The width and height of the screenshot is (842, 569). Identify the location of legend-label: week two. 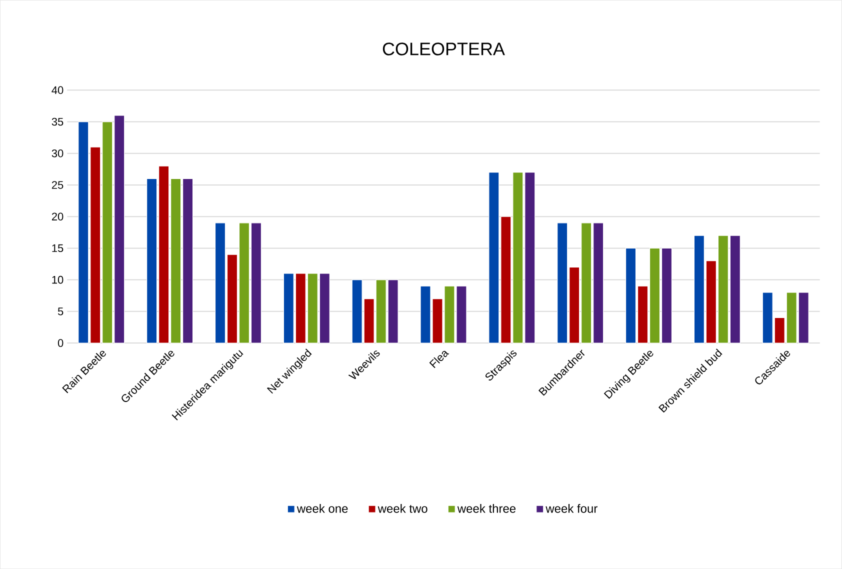
(403, 508).